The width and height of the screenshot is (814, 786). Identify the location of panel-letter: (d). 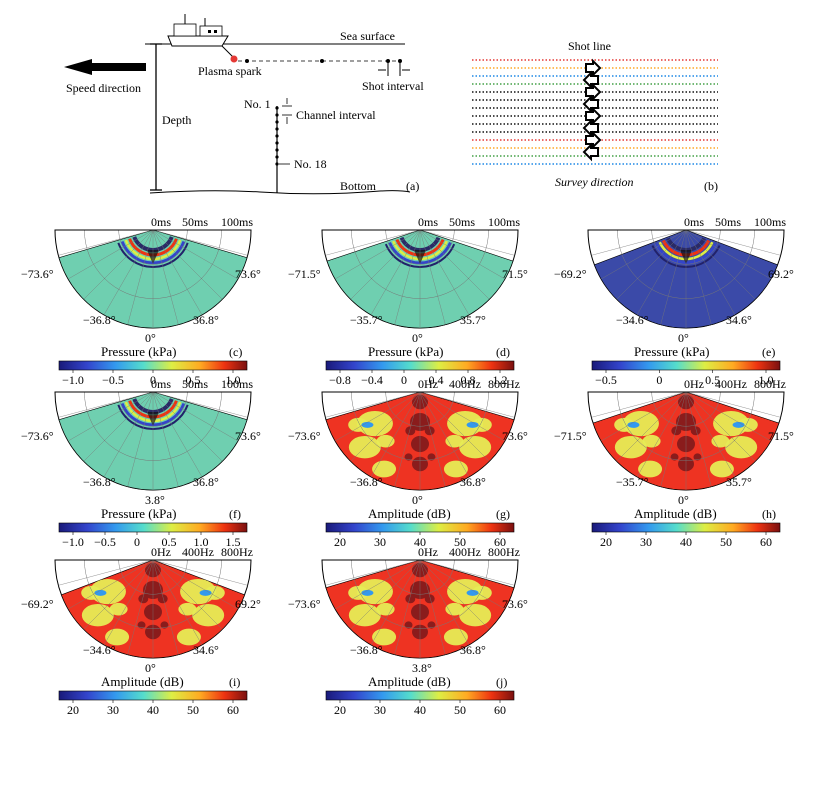
(503, 352).